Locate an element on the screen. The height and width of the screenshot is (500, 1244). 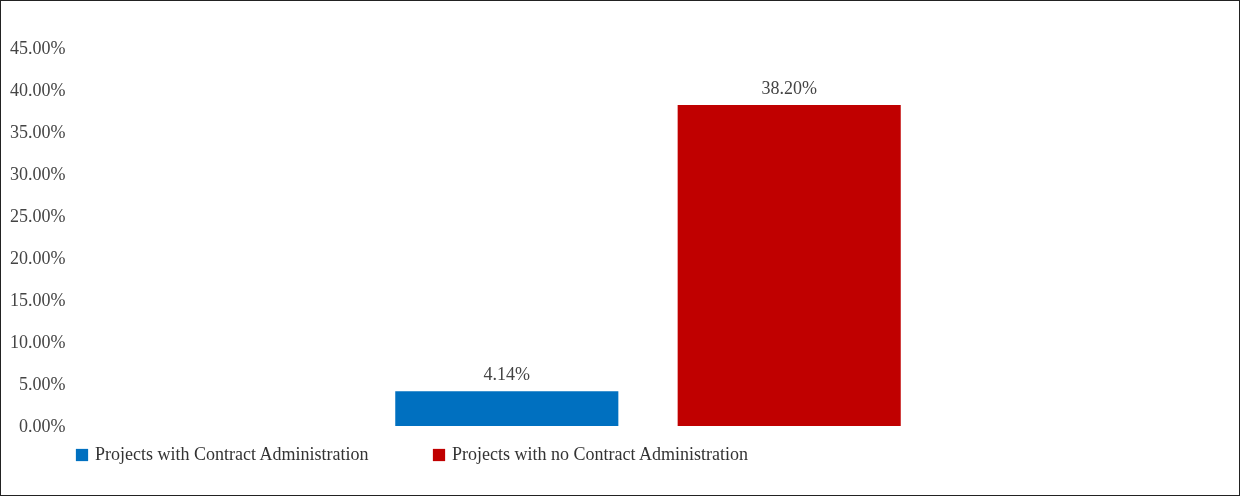
y-tick-label: 30.00% is located at coordinates (38, 173).